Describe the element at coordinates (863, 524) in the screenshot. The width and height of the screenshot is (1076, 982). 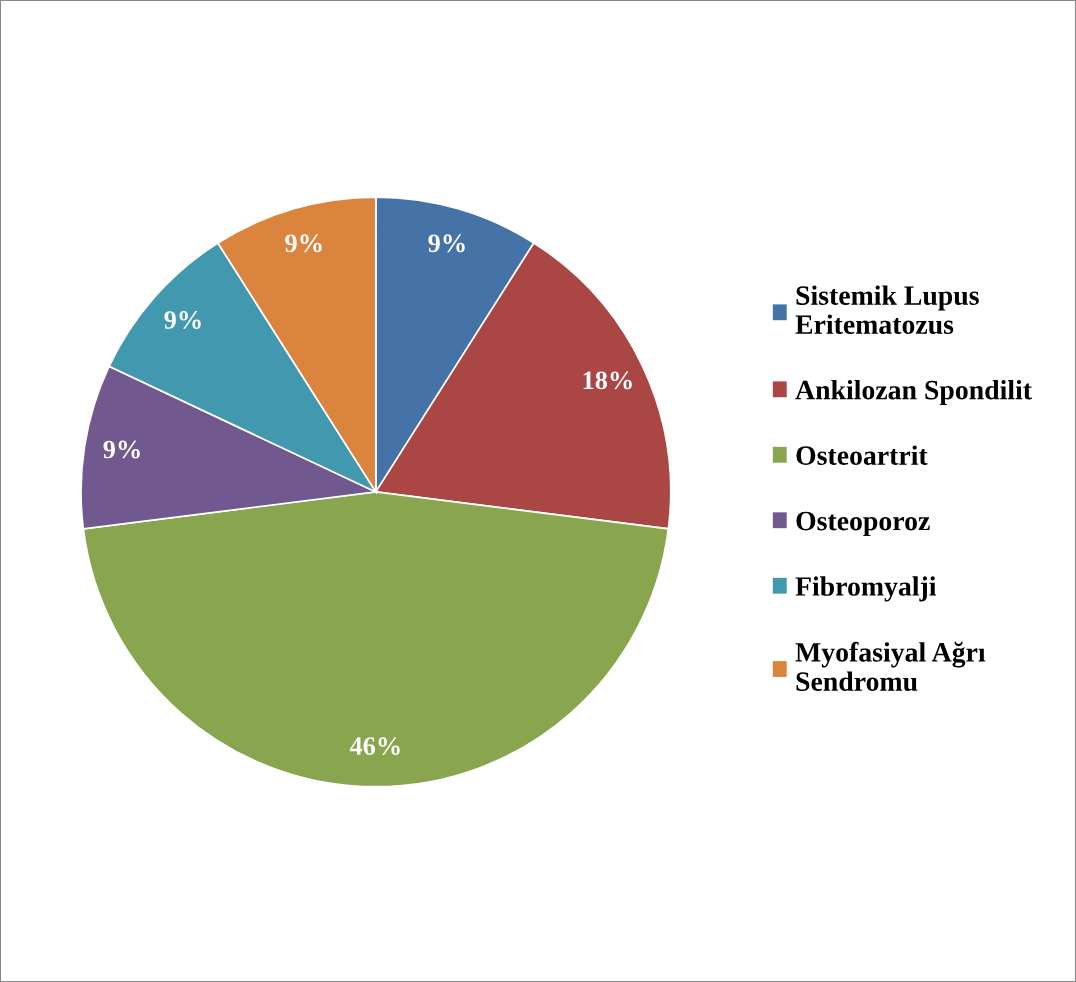
I see `legend-label: Osteoporoz` at that location.